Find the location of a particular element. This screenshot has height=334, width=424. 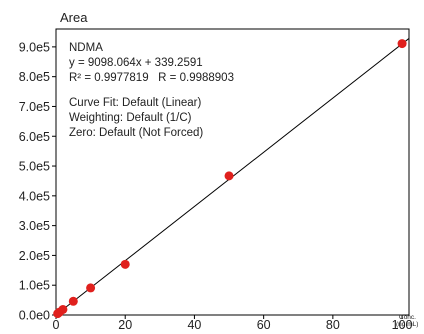

x-tick-label: 80 is located at coordinates (333, 323).